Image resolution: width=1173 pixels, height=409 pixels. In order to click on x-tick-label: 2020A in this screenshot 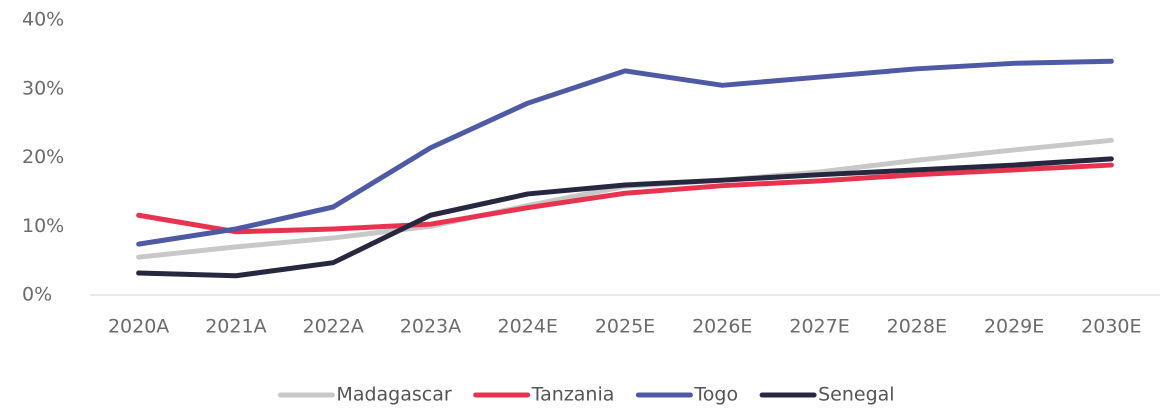, I will do `click(138, 327)`.